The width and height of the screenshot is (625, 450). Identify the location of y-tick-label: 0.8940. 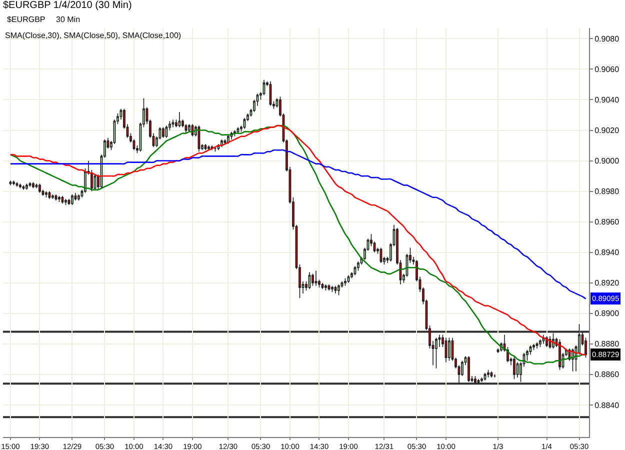
(607, 253).